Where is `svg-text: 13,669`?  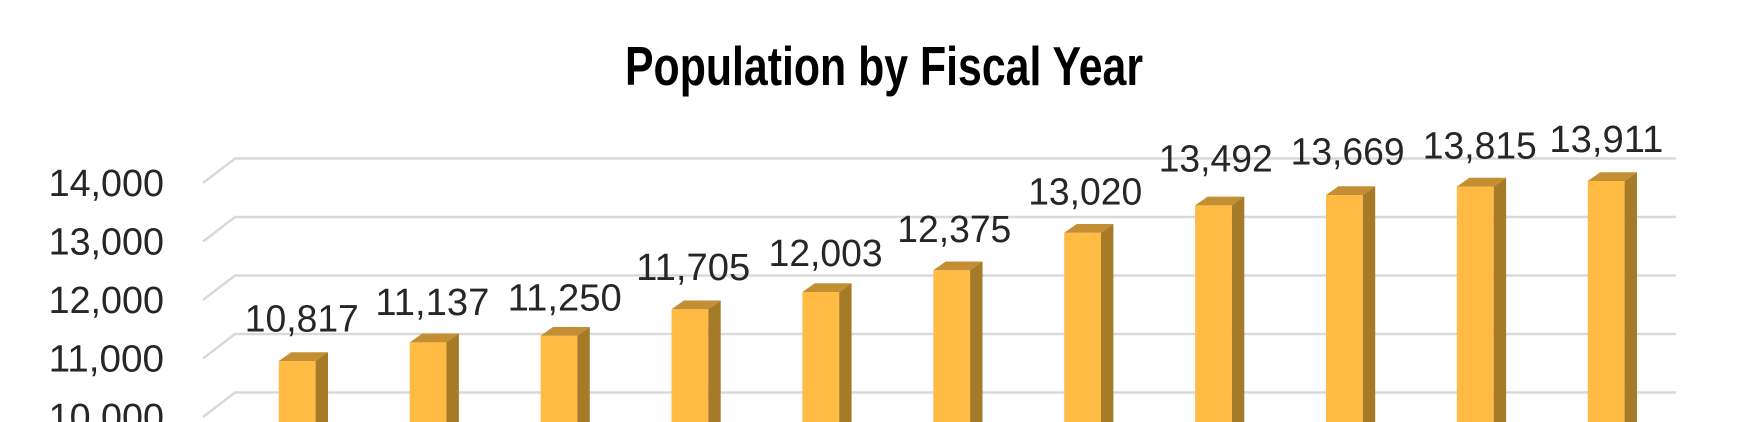 svg-text: 13,669 is located at coordinates (1348, 153).